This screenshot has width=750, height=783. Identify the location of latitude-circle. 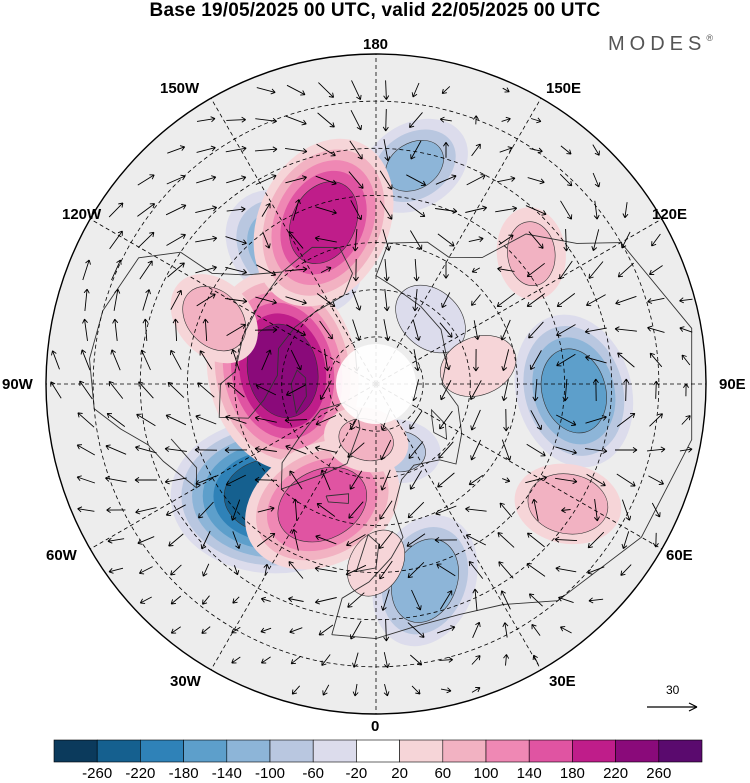
(376, 384).